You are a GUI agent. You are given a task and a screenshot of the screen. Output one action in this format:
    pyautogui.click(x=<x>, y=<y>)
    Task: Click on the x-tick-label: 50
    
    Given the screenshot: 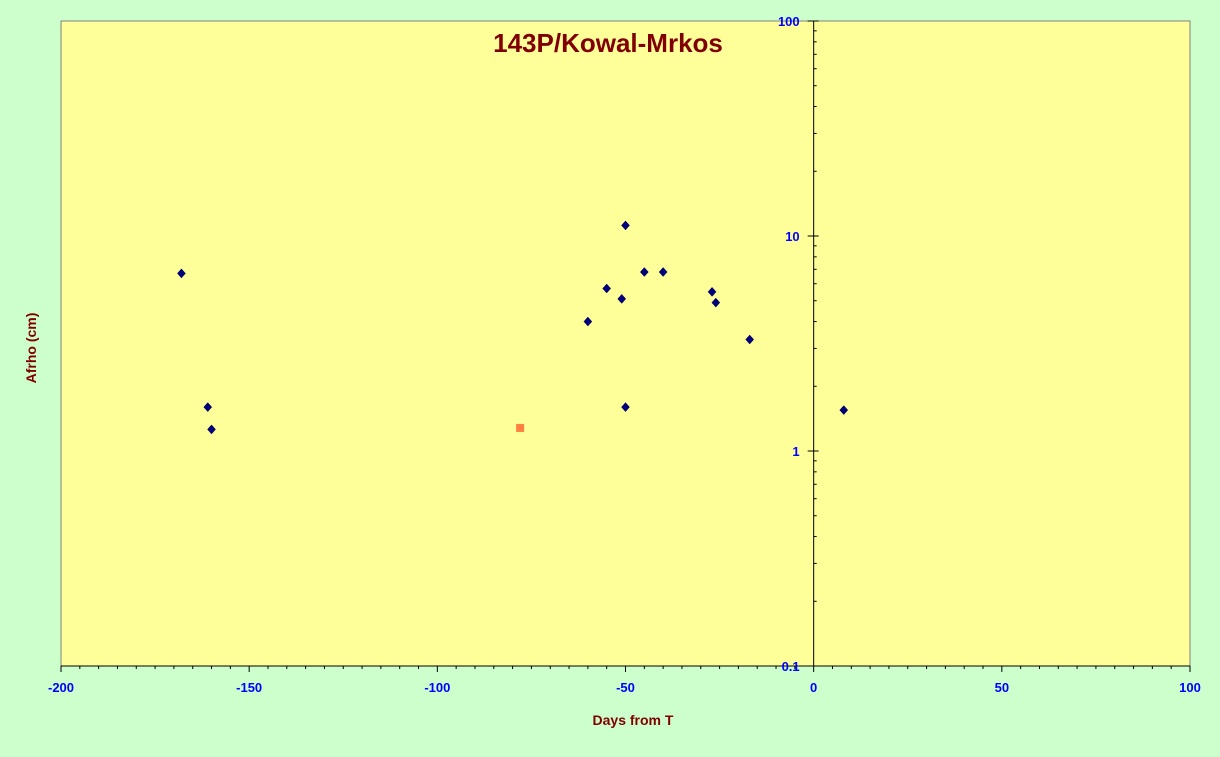 What is the action you would take?
    pyautogui.click(x=1002, y=687)
    